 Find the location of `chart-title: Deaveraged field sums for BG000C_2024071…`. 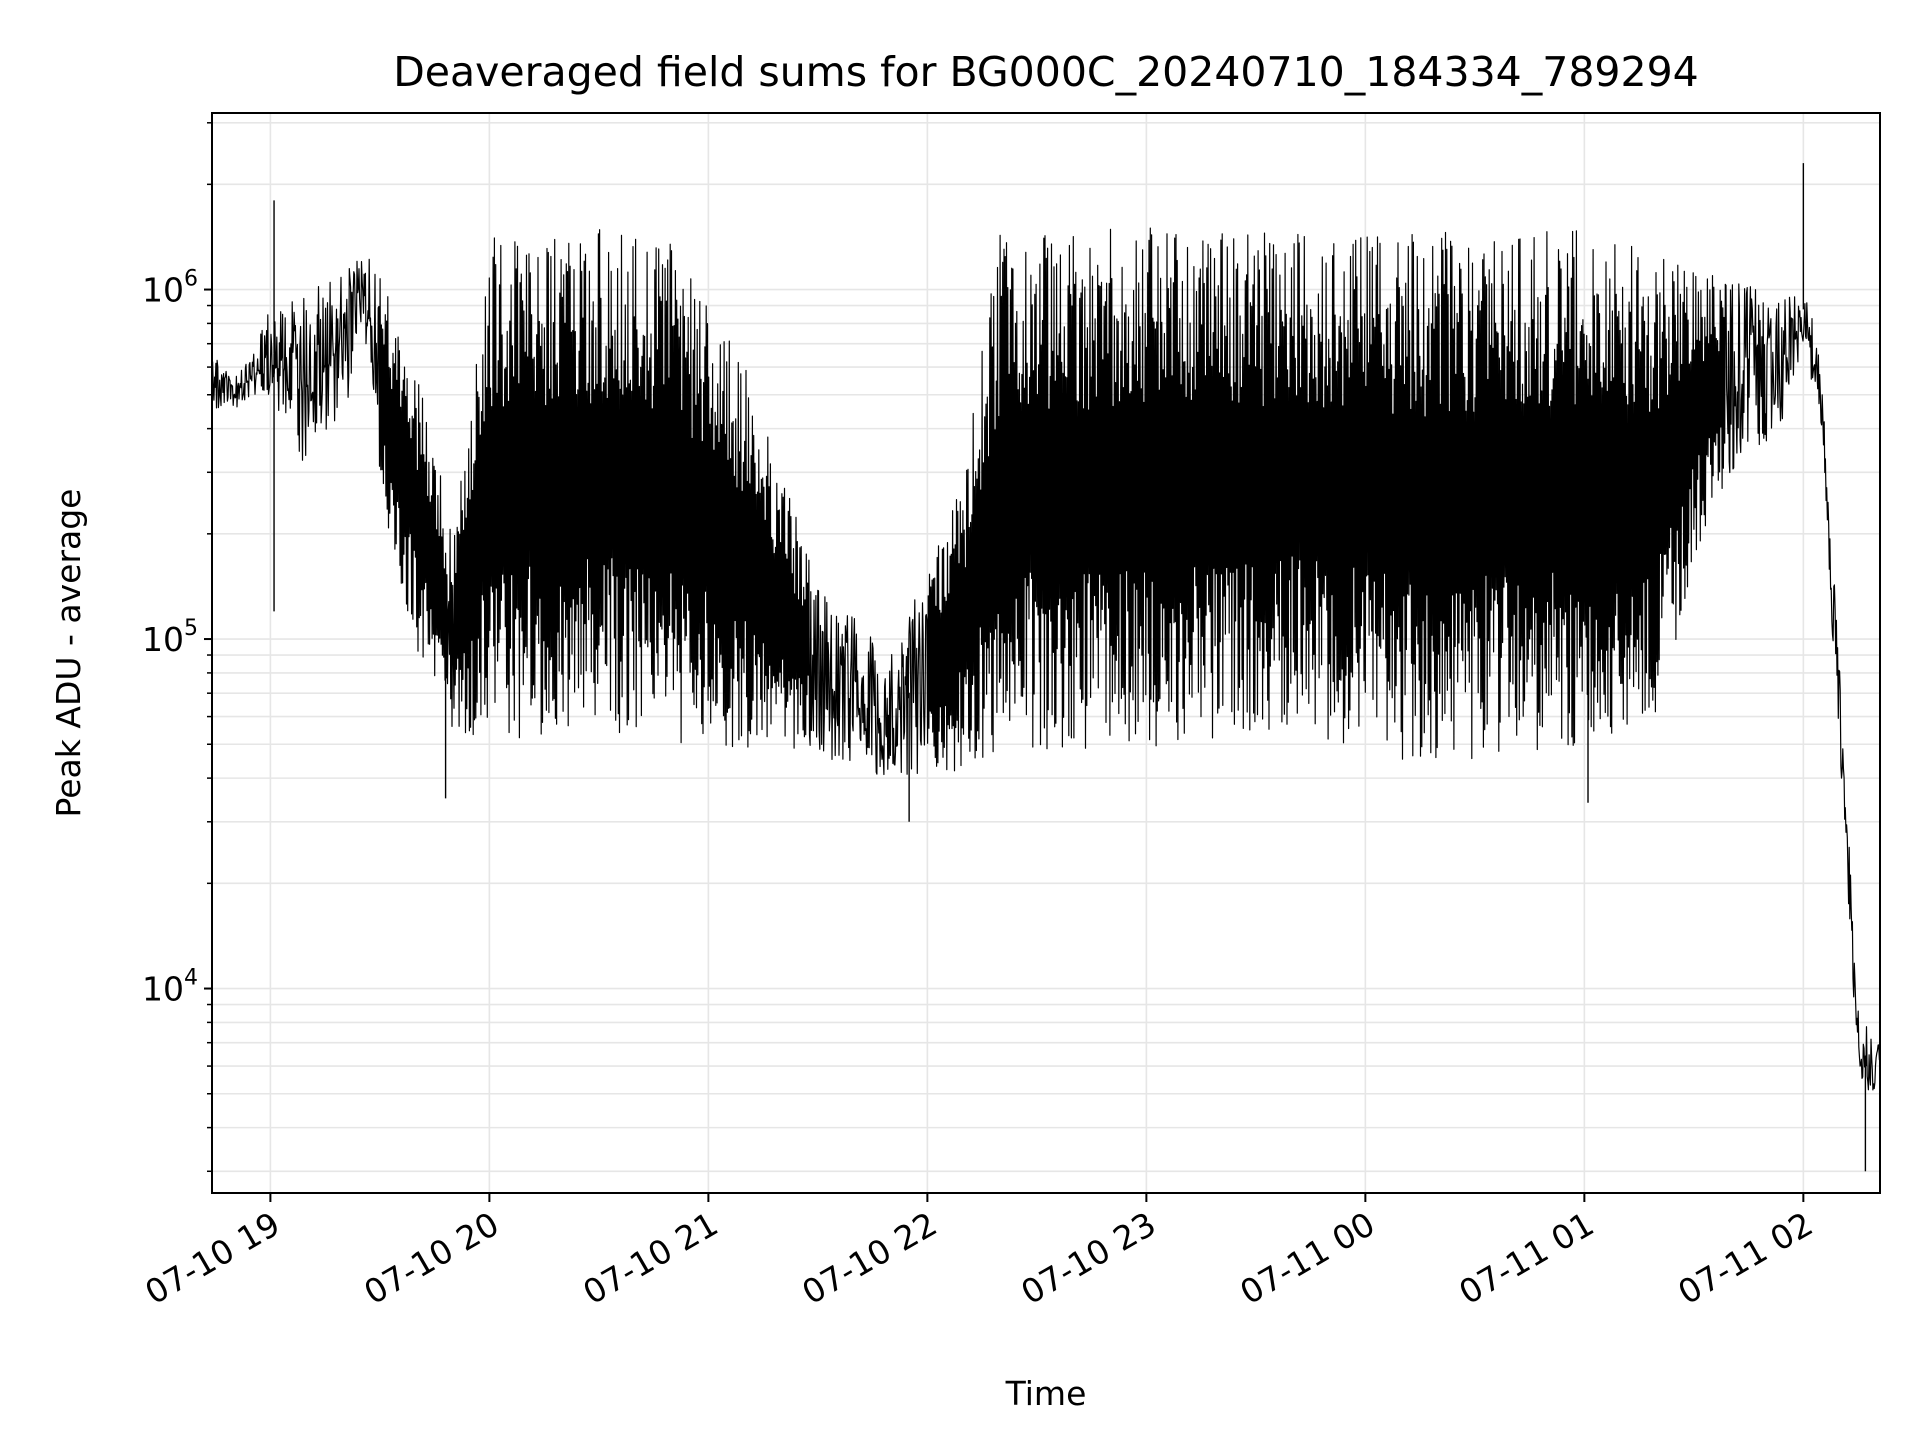

chart-title: Deaveraged field sums for BG000C_2024071… is located at coordinates (1046, 72).